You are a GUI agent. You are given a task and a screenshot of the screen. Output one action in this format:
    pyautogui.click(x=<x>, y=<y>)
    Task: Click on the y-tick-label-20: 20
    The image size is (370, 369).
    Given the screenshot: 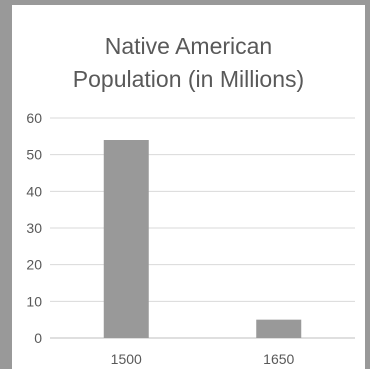 What is the action you would take?
    pyautogui.click(x=34, y=265)
    